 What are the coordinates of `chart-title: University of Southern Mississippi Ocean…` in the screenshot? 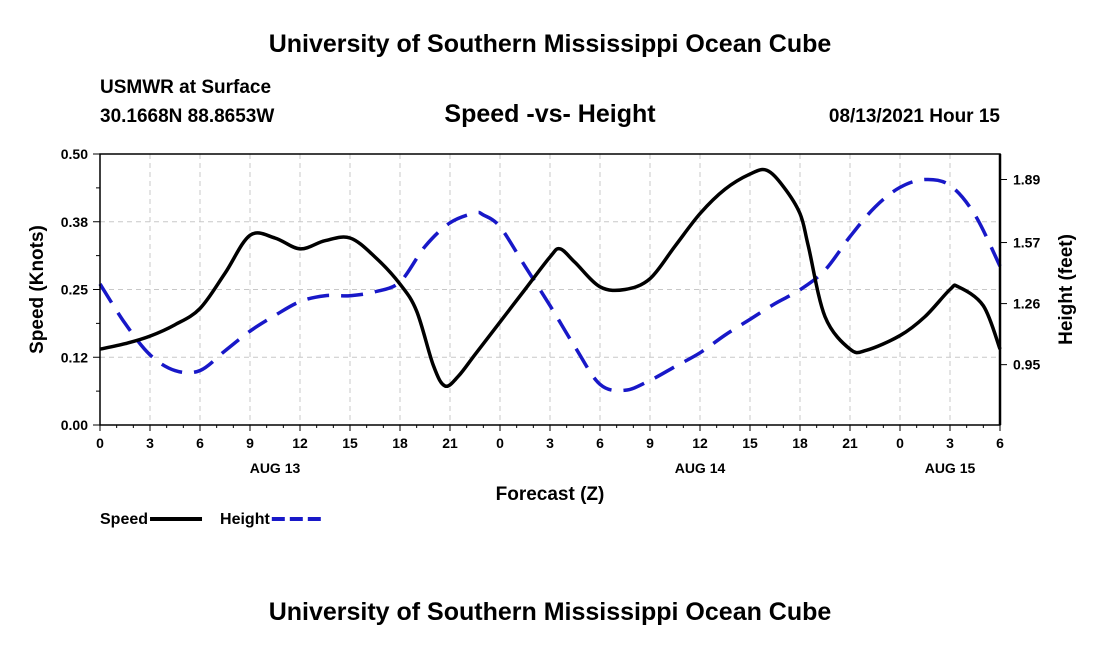 It's located at (550, 44).